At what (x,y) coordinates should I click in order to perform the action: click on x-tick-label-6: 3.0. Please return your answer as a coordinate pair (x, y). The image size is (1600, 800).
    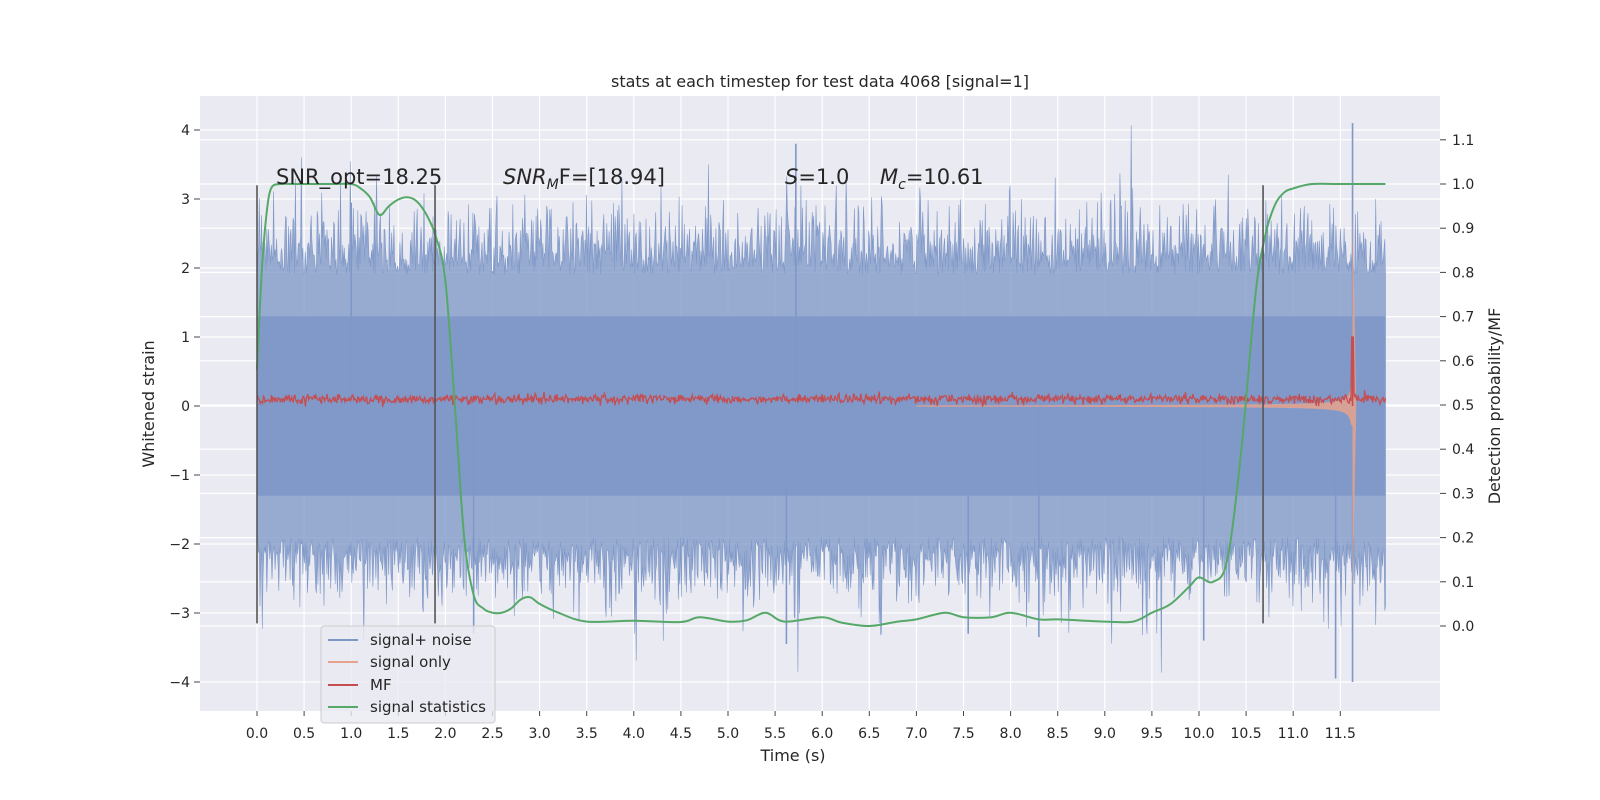
    Looking at the image, I should click on (539, 734).